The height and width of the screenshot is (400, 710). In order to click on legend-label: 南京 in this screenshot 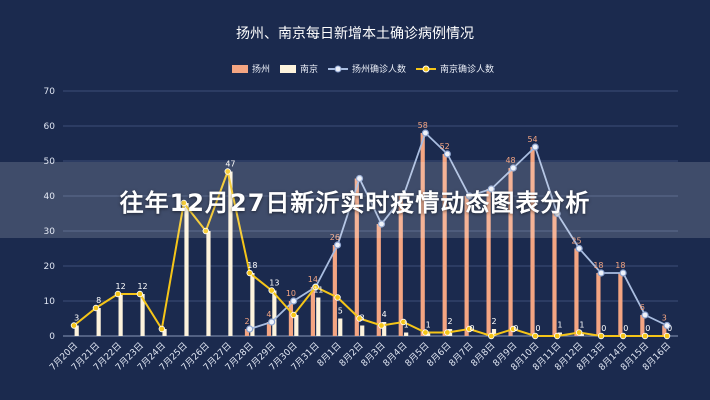, I will do `click(309, 69)`.